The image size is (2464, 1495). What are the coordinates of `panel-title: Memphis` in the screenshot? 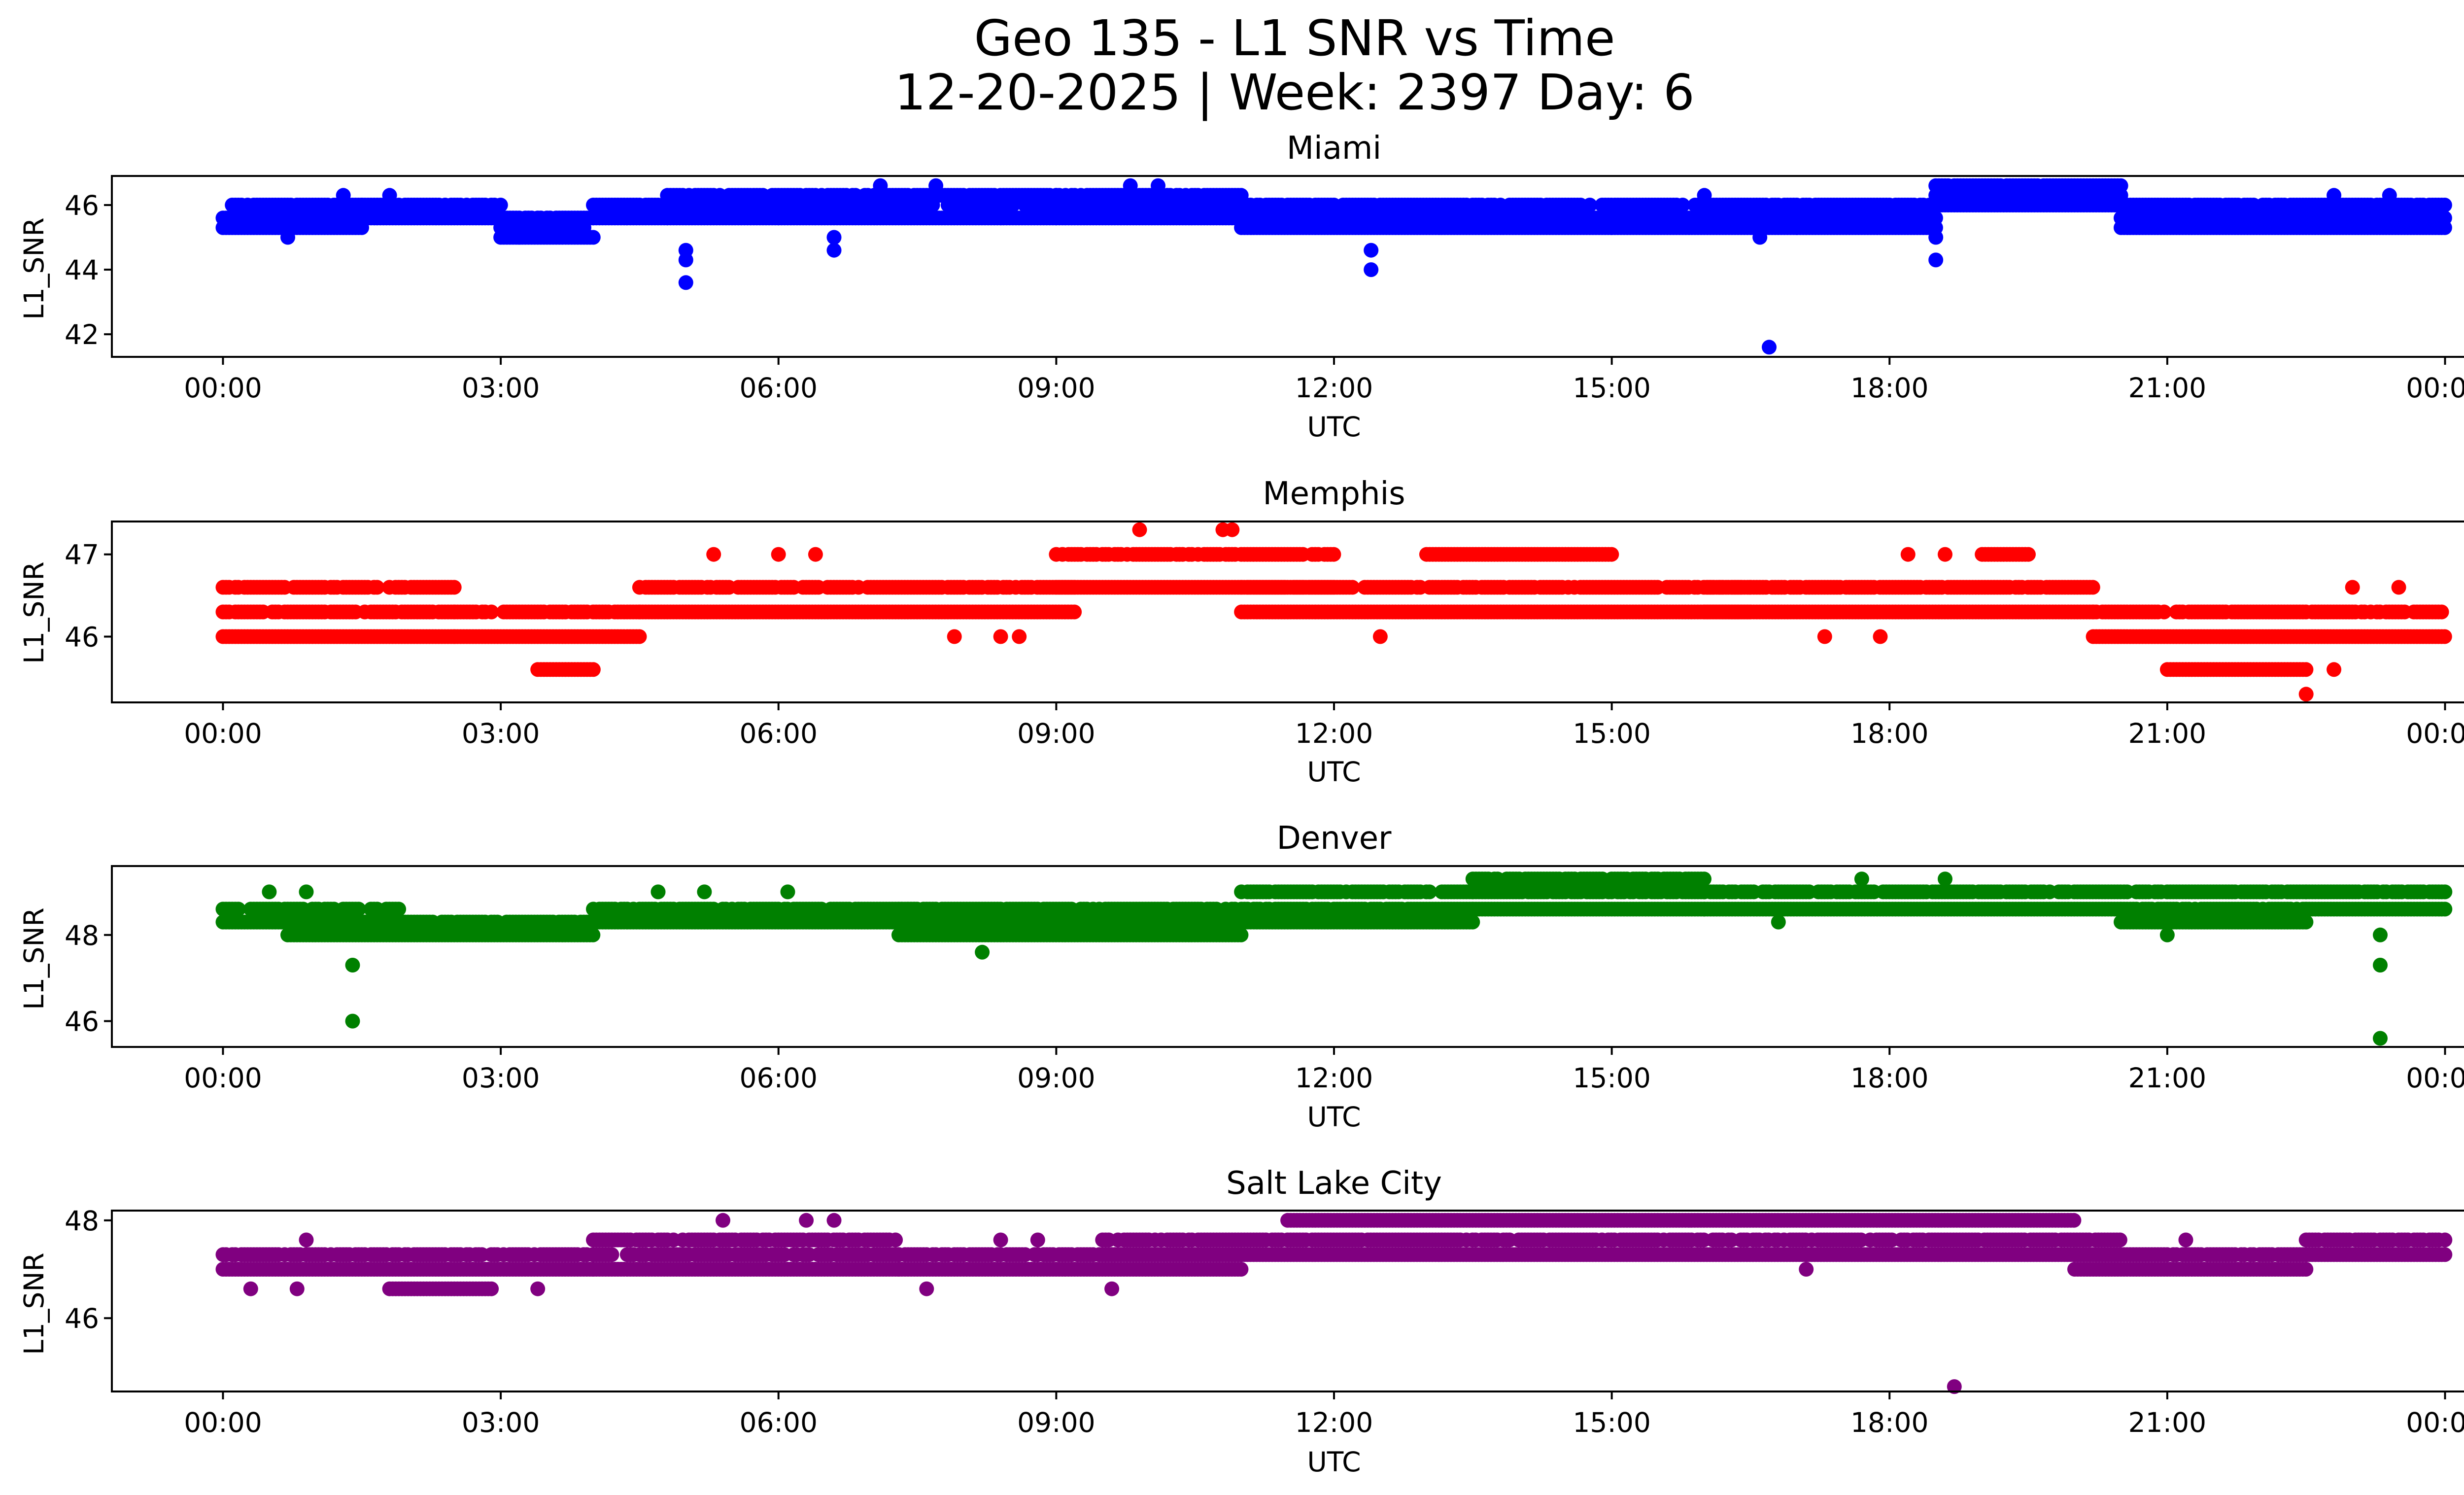 It's located at (1334, 494).